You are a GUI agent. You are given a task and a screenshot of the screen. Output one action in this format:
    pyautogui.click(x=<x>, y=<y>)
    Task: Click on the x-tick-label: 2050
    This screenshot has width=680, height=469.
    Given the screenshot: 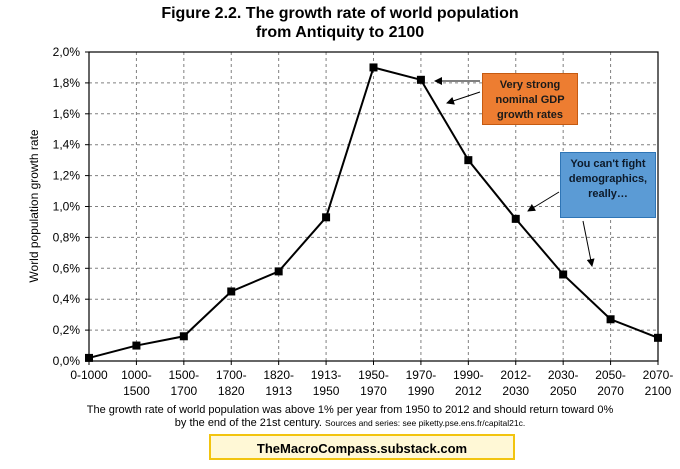 What is the action you would take?
    pyautogui.click(x=563, y=391)
    